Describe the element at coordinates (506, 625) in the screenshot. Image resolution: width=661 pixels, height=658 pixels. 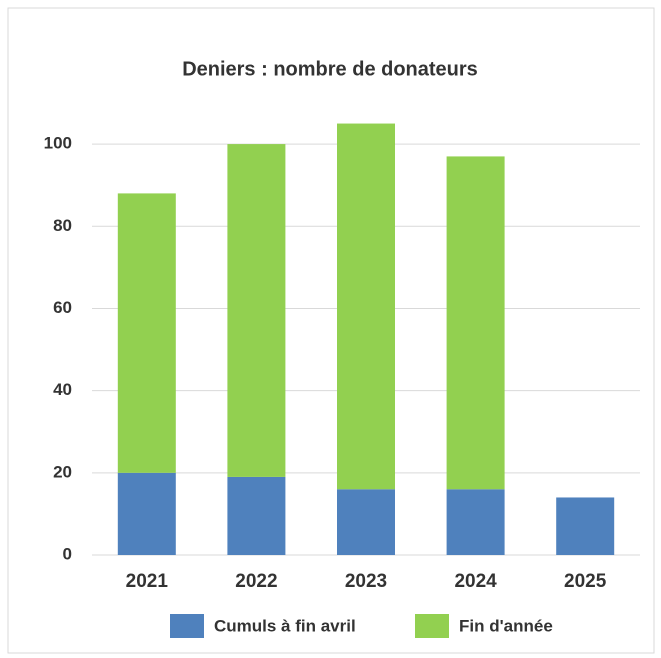
I see `legend-label: Fin d'année` at that location.